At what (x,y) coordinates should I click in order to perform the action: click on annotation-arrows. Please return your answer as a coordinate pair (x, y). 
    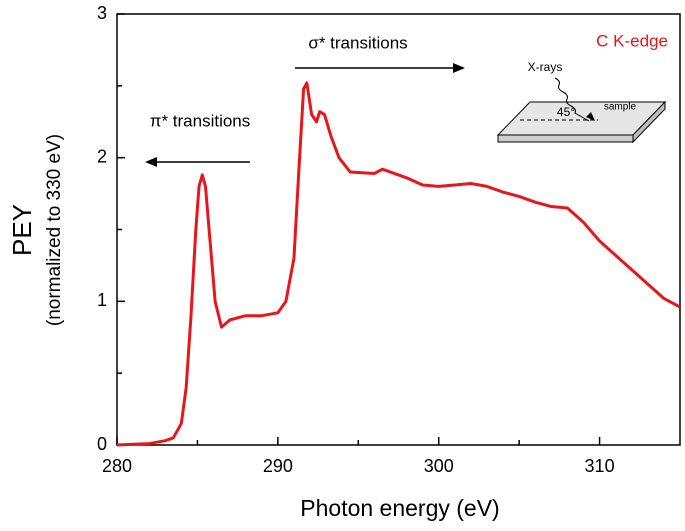
    Looking at the image, I should click on (305, 115).